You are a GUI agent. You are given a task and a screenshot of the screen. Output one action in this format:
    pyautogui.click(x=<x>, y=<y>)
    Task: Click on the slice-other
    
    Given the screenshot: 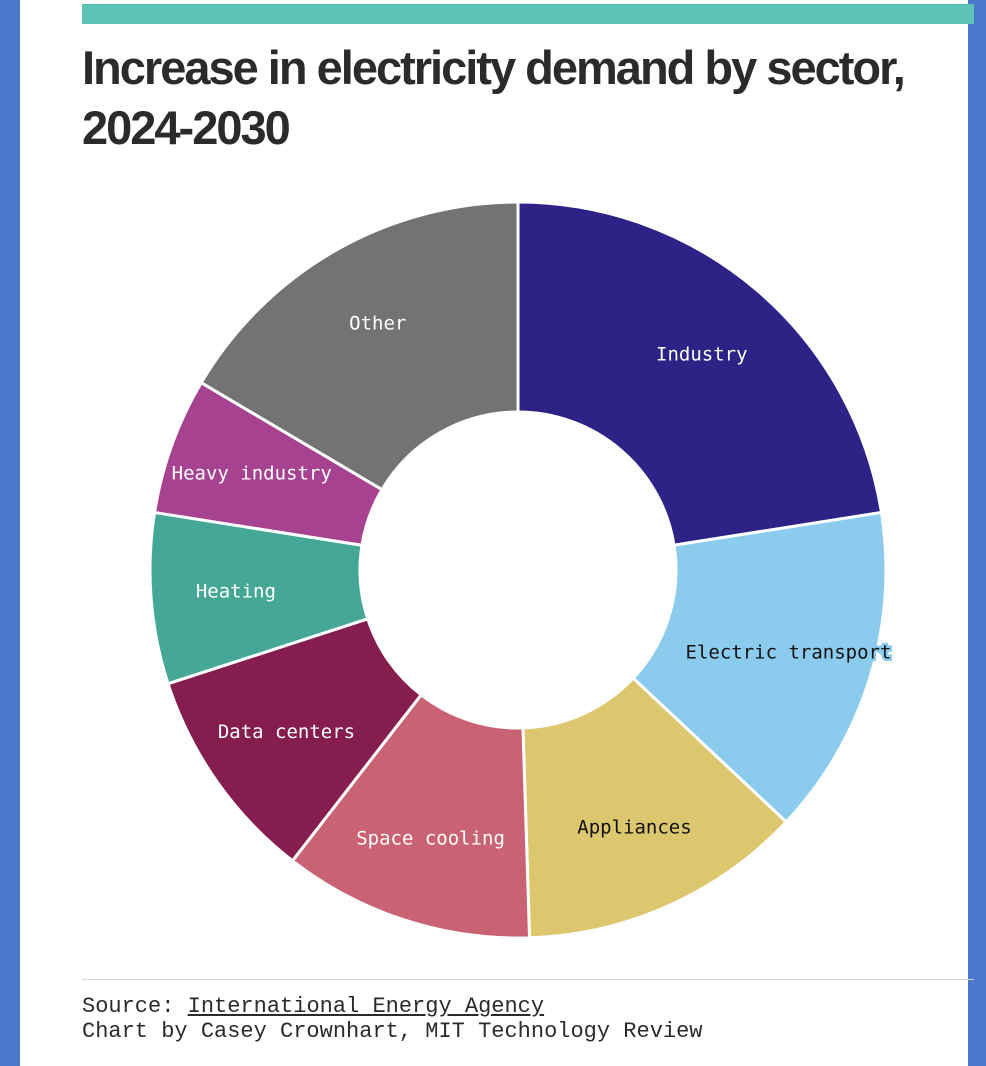 What is the action you would take?
    pyautogui.click(x=359, y=346)
    